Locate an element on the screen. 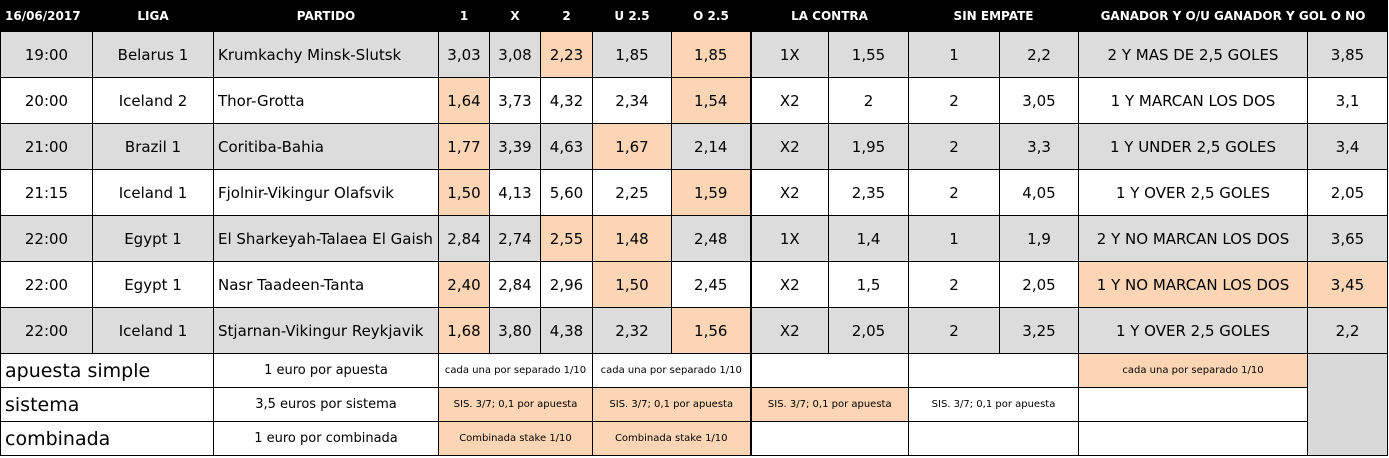  stake-1x2: Combinada stake 1/10 is located at coordinates (515, 438).